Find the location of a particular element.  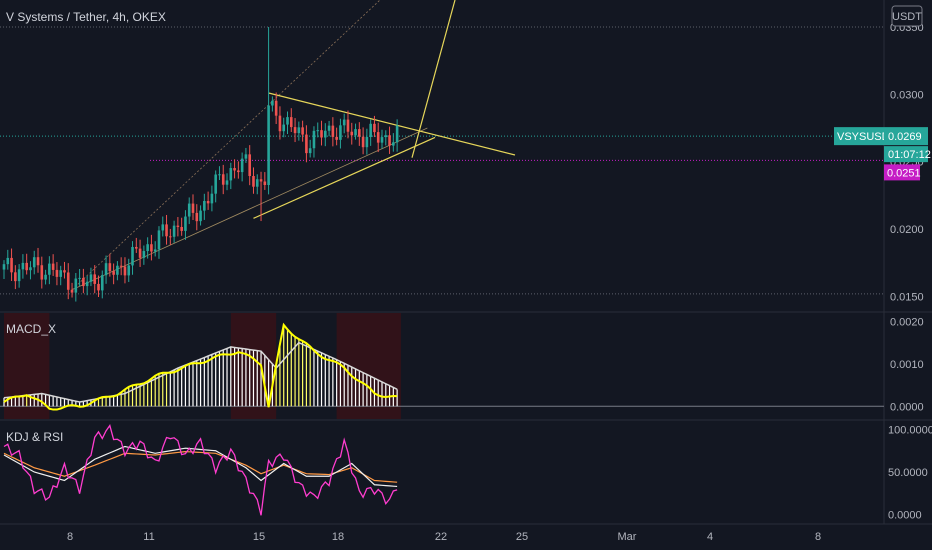

countdown-tag is located at coordinates (906, 154).